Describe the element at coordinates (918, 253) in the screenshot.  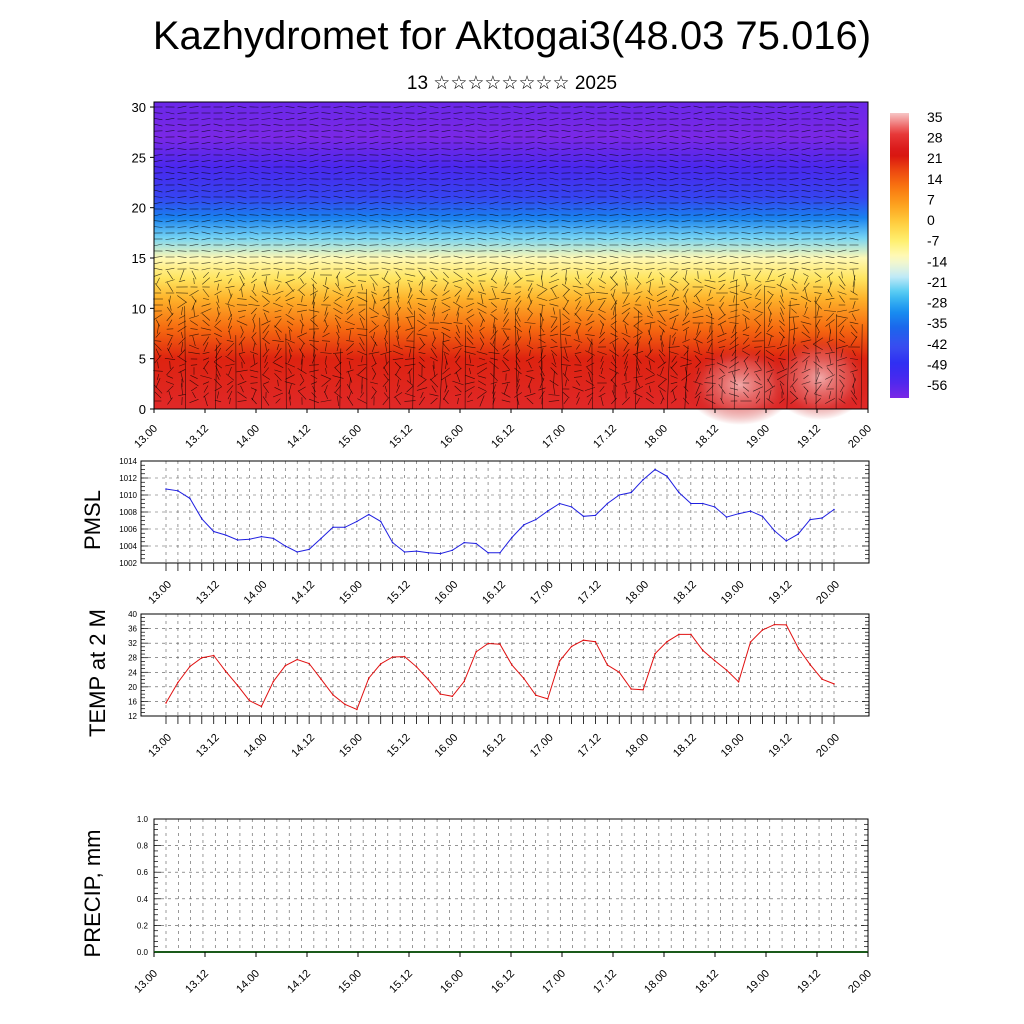
I see `colorbar: 35 28 21 14 7 0 -7 -14 -21 -28 -35 -42 -49 -56` at that location.